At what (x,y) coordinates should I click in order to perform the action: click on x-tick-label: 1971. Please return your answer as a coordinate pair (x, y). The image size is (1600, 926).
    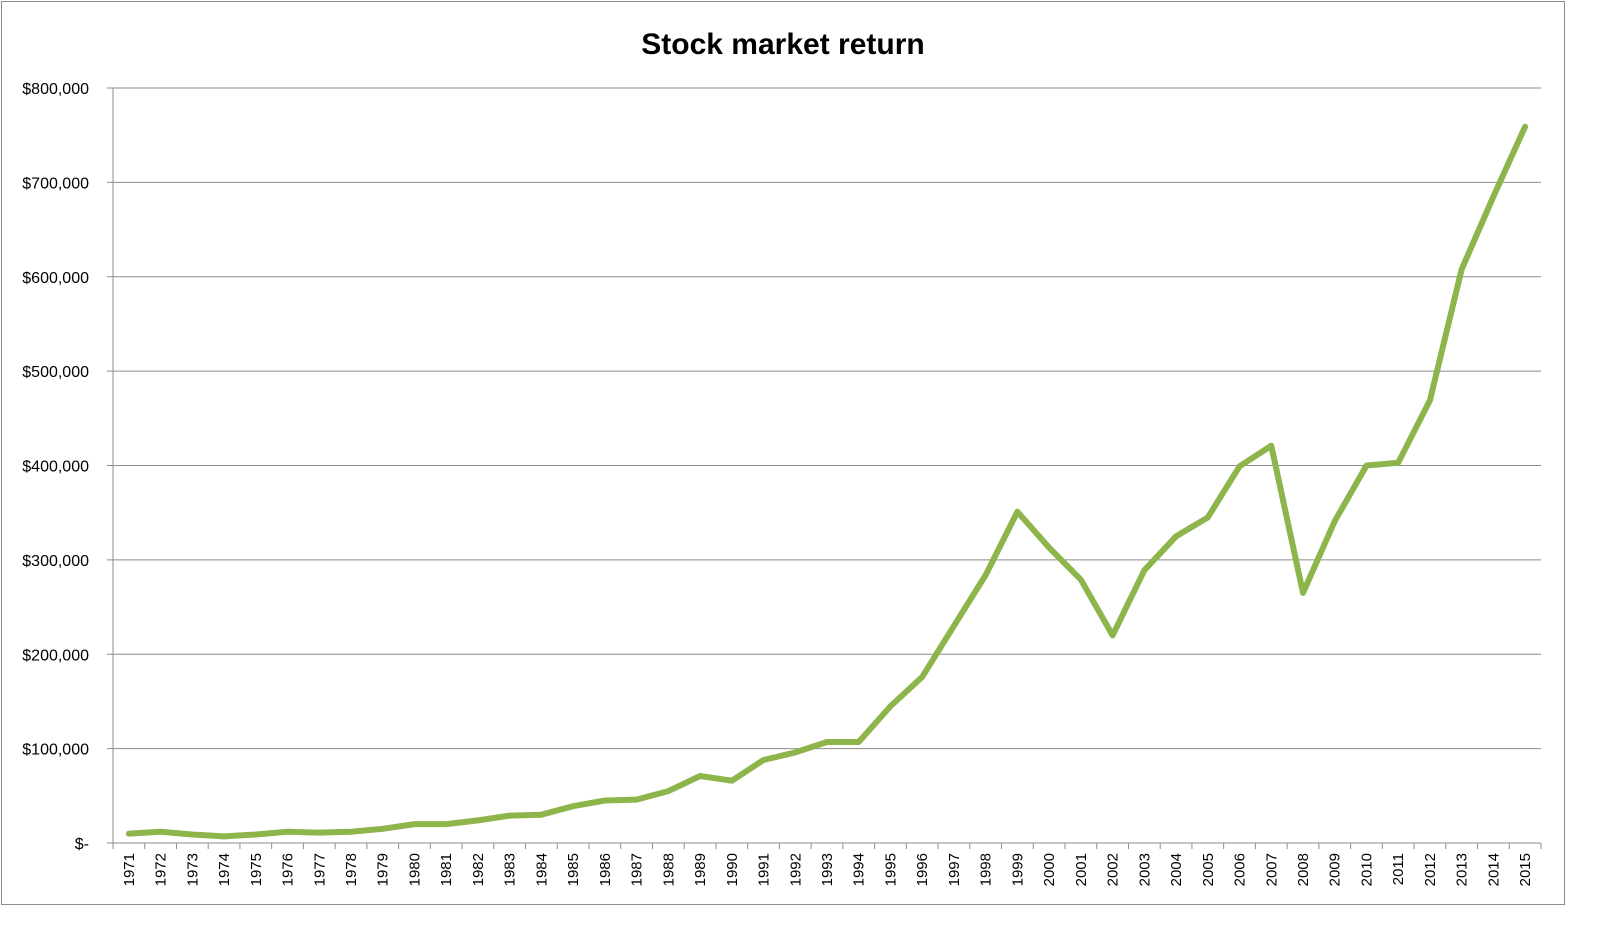
    Looking at the image, I should click on (129, 869).